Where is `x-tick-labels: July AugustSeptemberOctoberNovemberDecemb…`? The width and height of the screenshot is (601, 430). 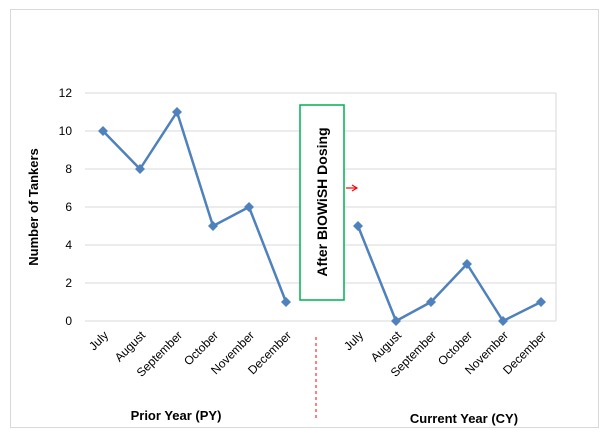
x-tick-labels: July AugustSeptemberOctoberNovemberDecemb… is located at coordinates (317, 354).